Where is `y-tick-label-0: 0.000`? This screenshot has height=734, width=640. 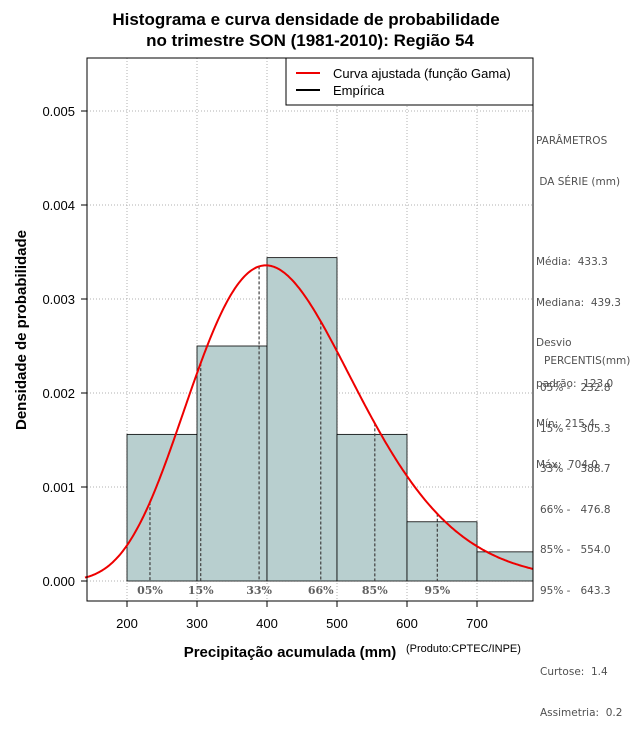
y-tick-label-0: 0.000 is located at coordinates (58, 581).